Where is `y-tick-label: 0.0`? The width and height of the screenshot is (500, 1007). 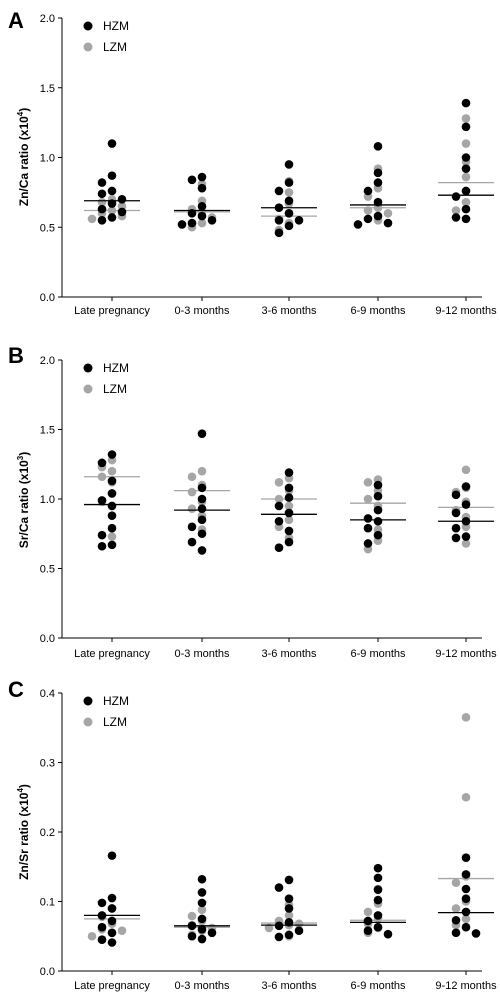 y-tick-label: 0.0 is located at coordinates (47, 972).